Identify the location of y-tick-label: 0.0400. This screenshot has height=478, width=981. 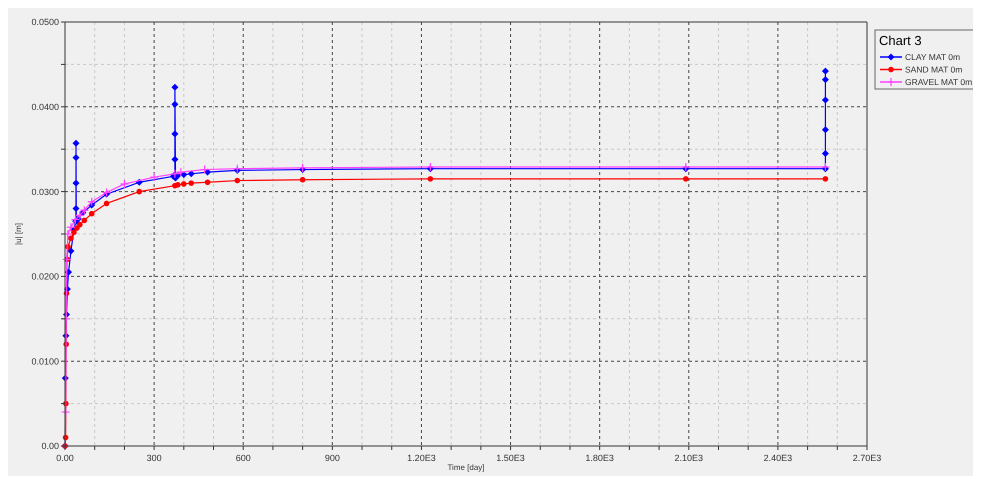
(45, 107).